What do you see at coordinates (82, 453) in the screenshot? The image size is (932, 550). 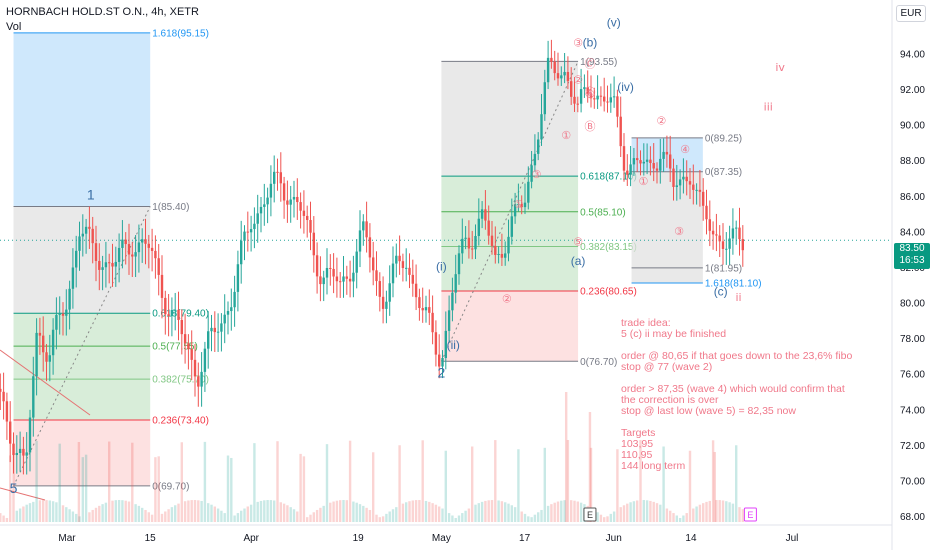 I see `fib-zone` at bounding box center [82, 453].